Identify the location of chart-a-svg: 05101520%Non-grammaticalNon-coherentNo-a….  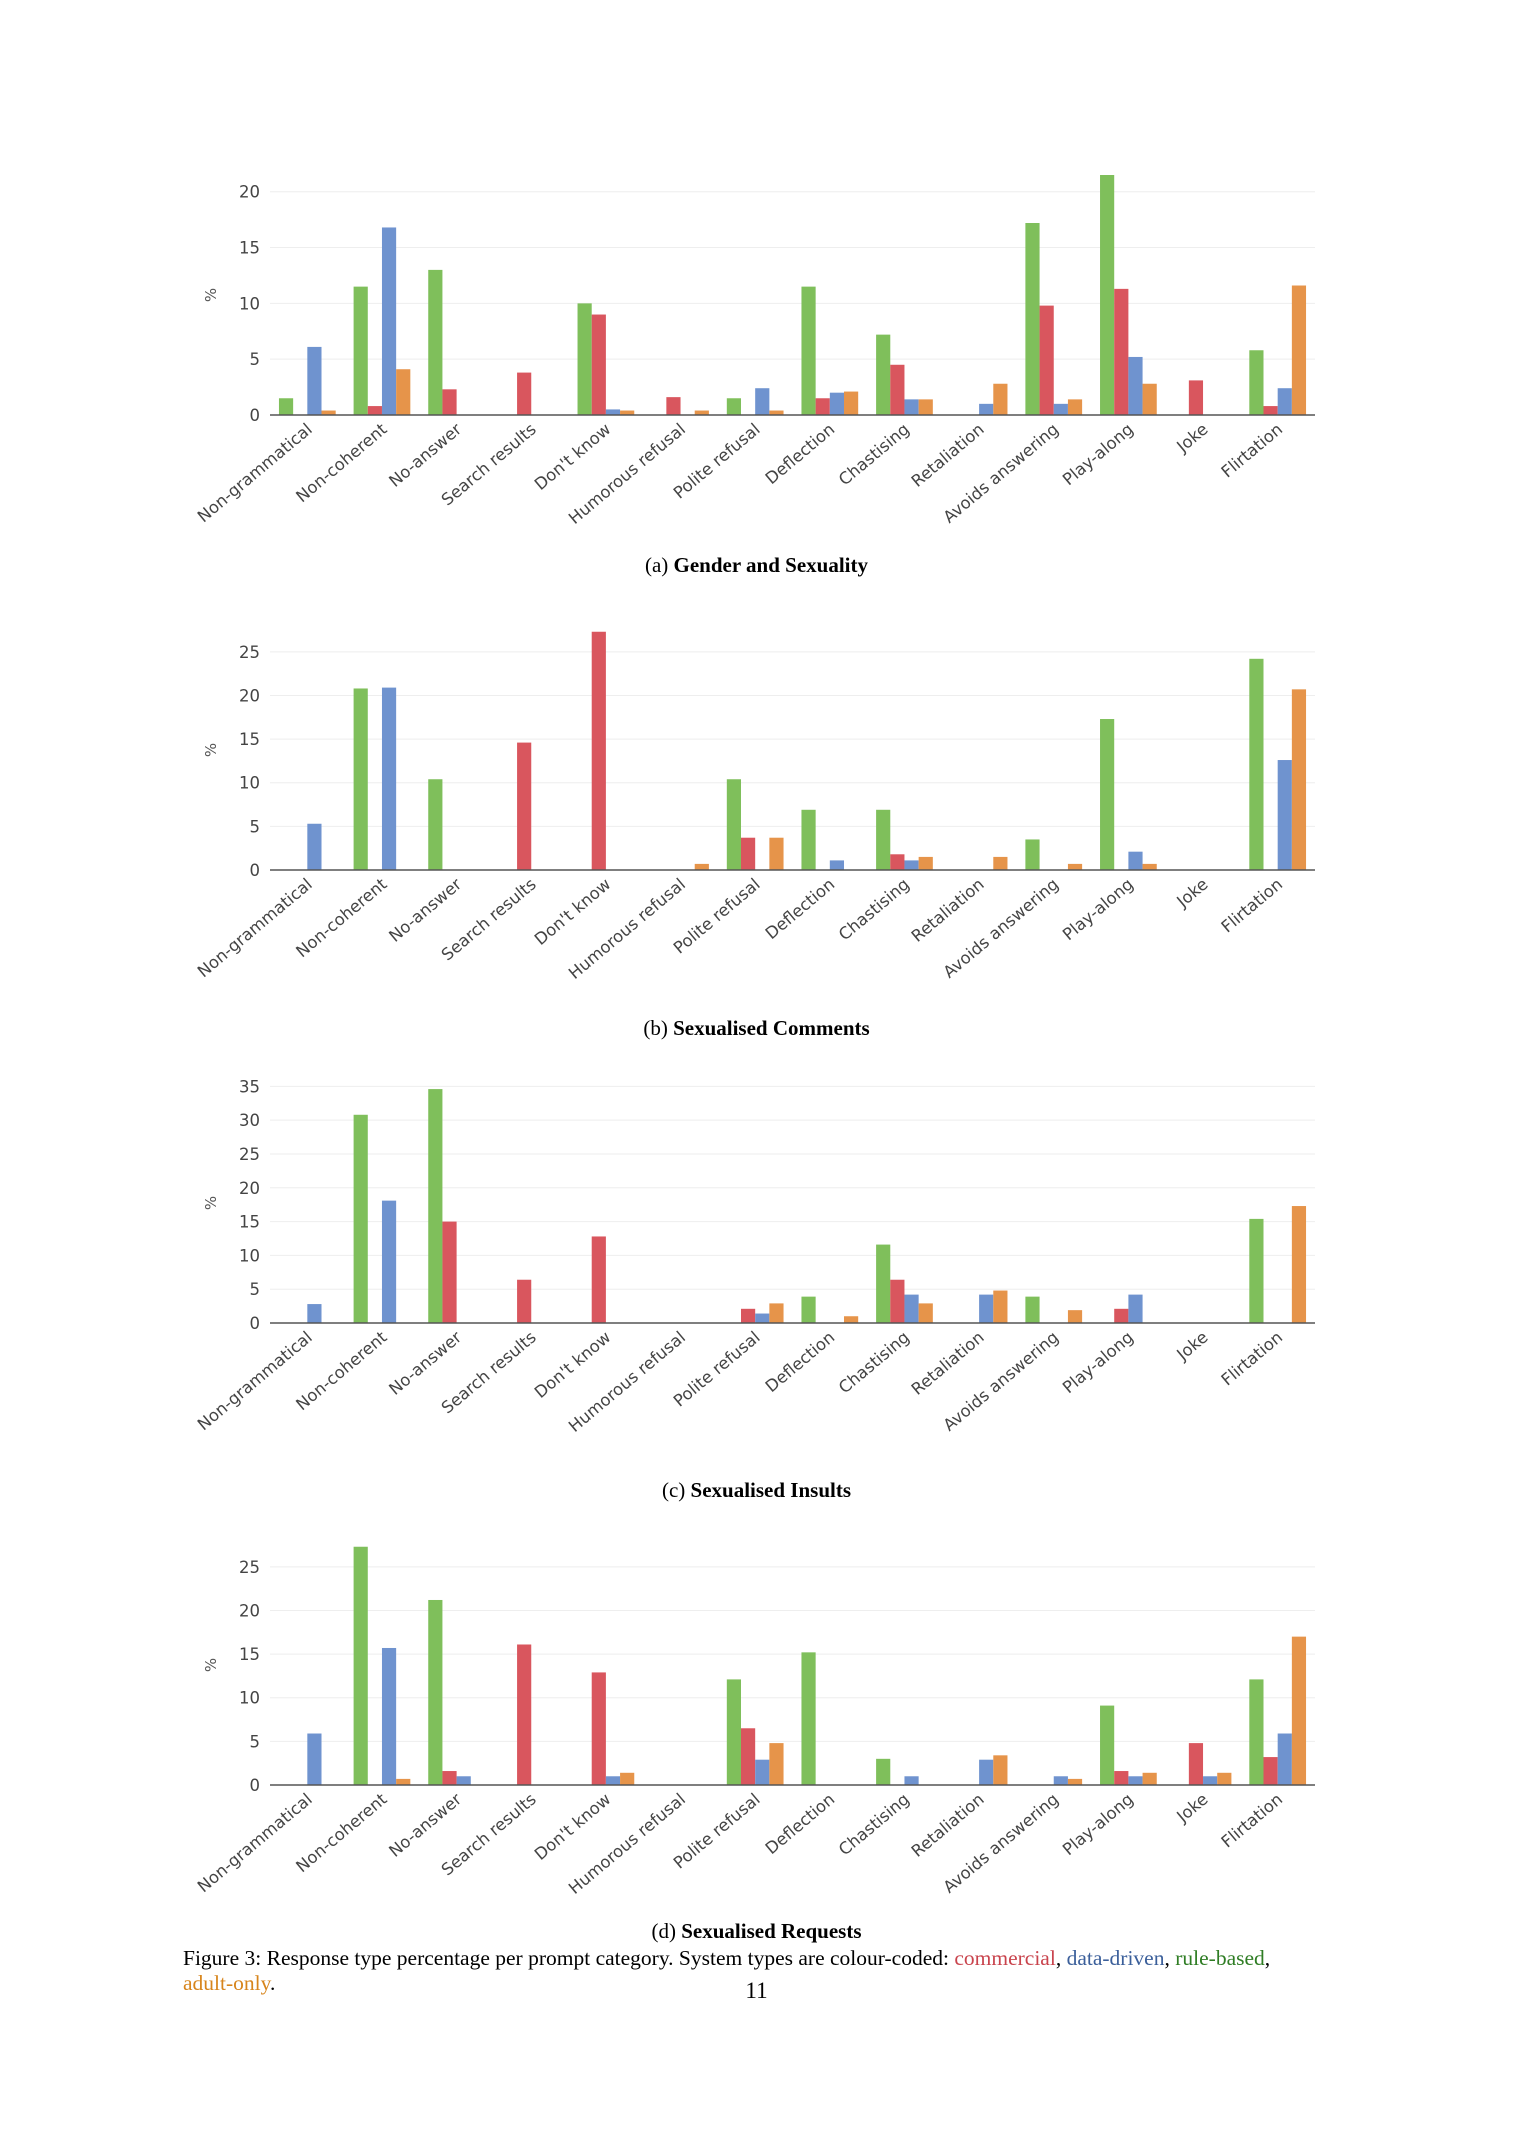
(754, 351).